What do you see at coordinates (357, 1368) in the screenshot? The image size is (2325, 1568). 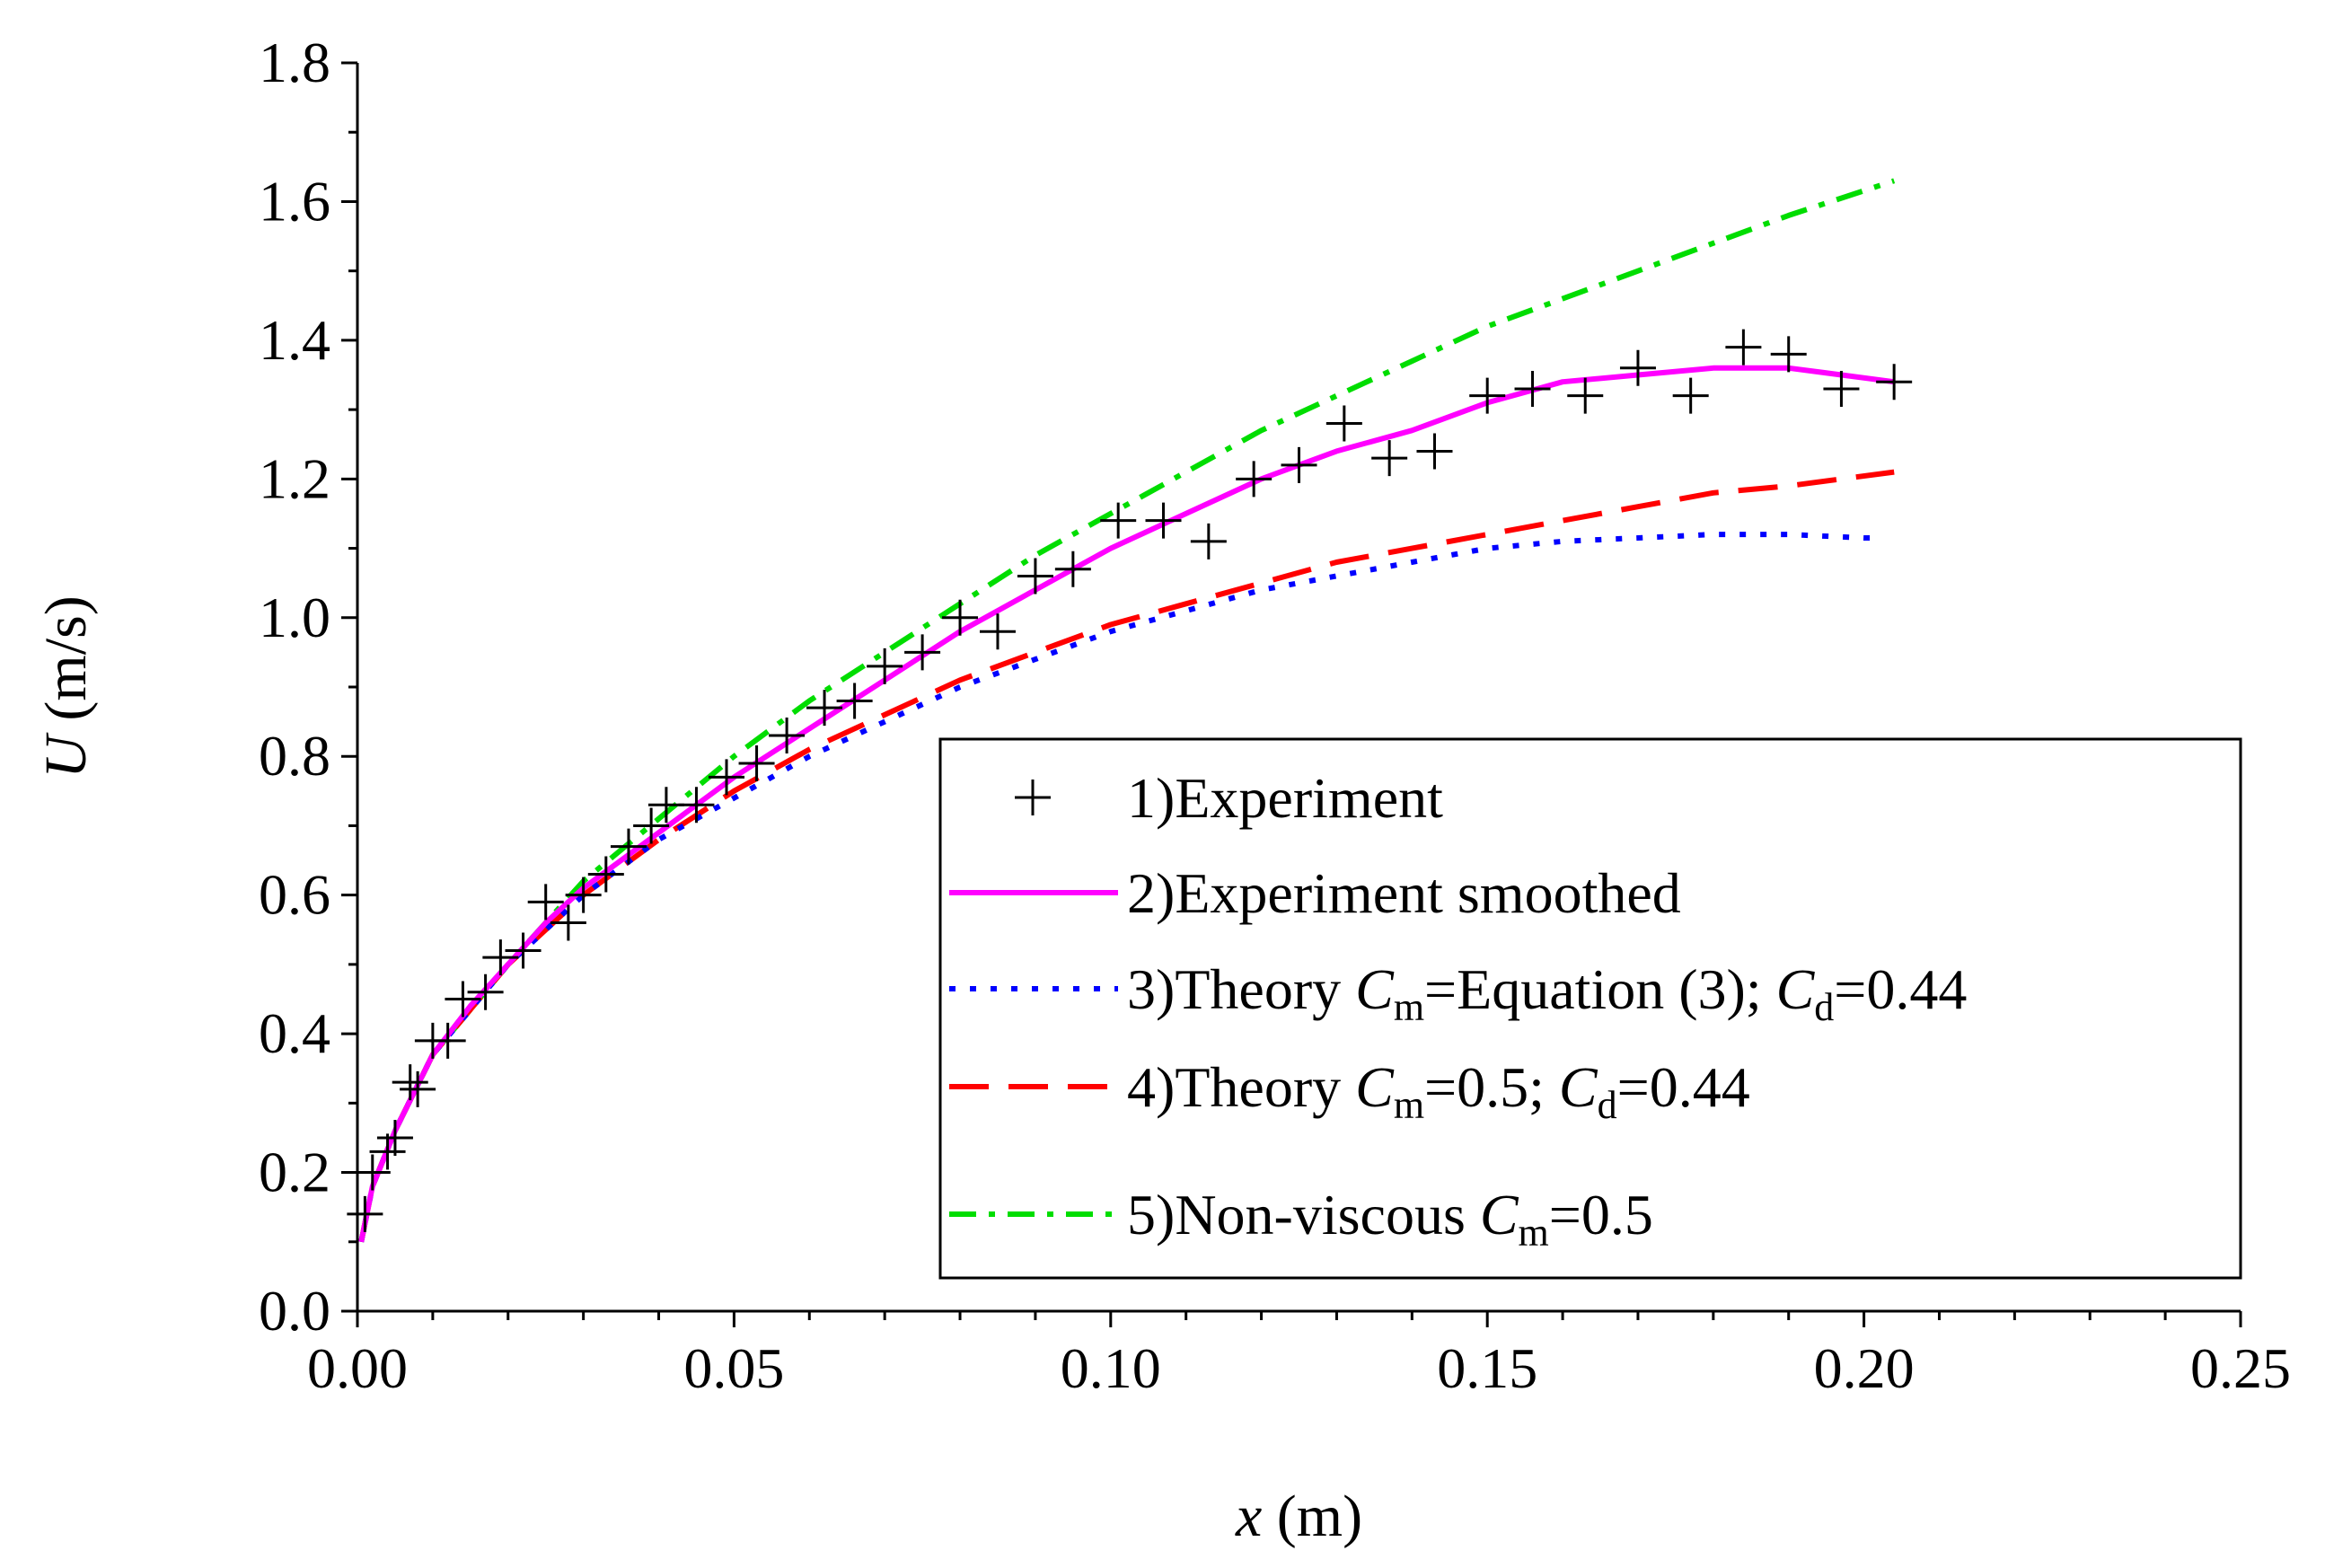 I see `x-tick-label: 0.00` at bounding box center [357, 1368].